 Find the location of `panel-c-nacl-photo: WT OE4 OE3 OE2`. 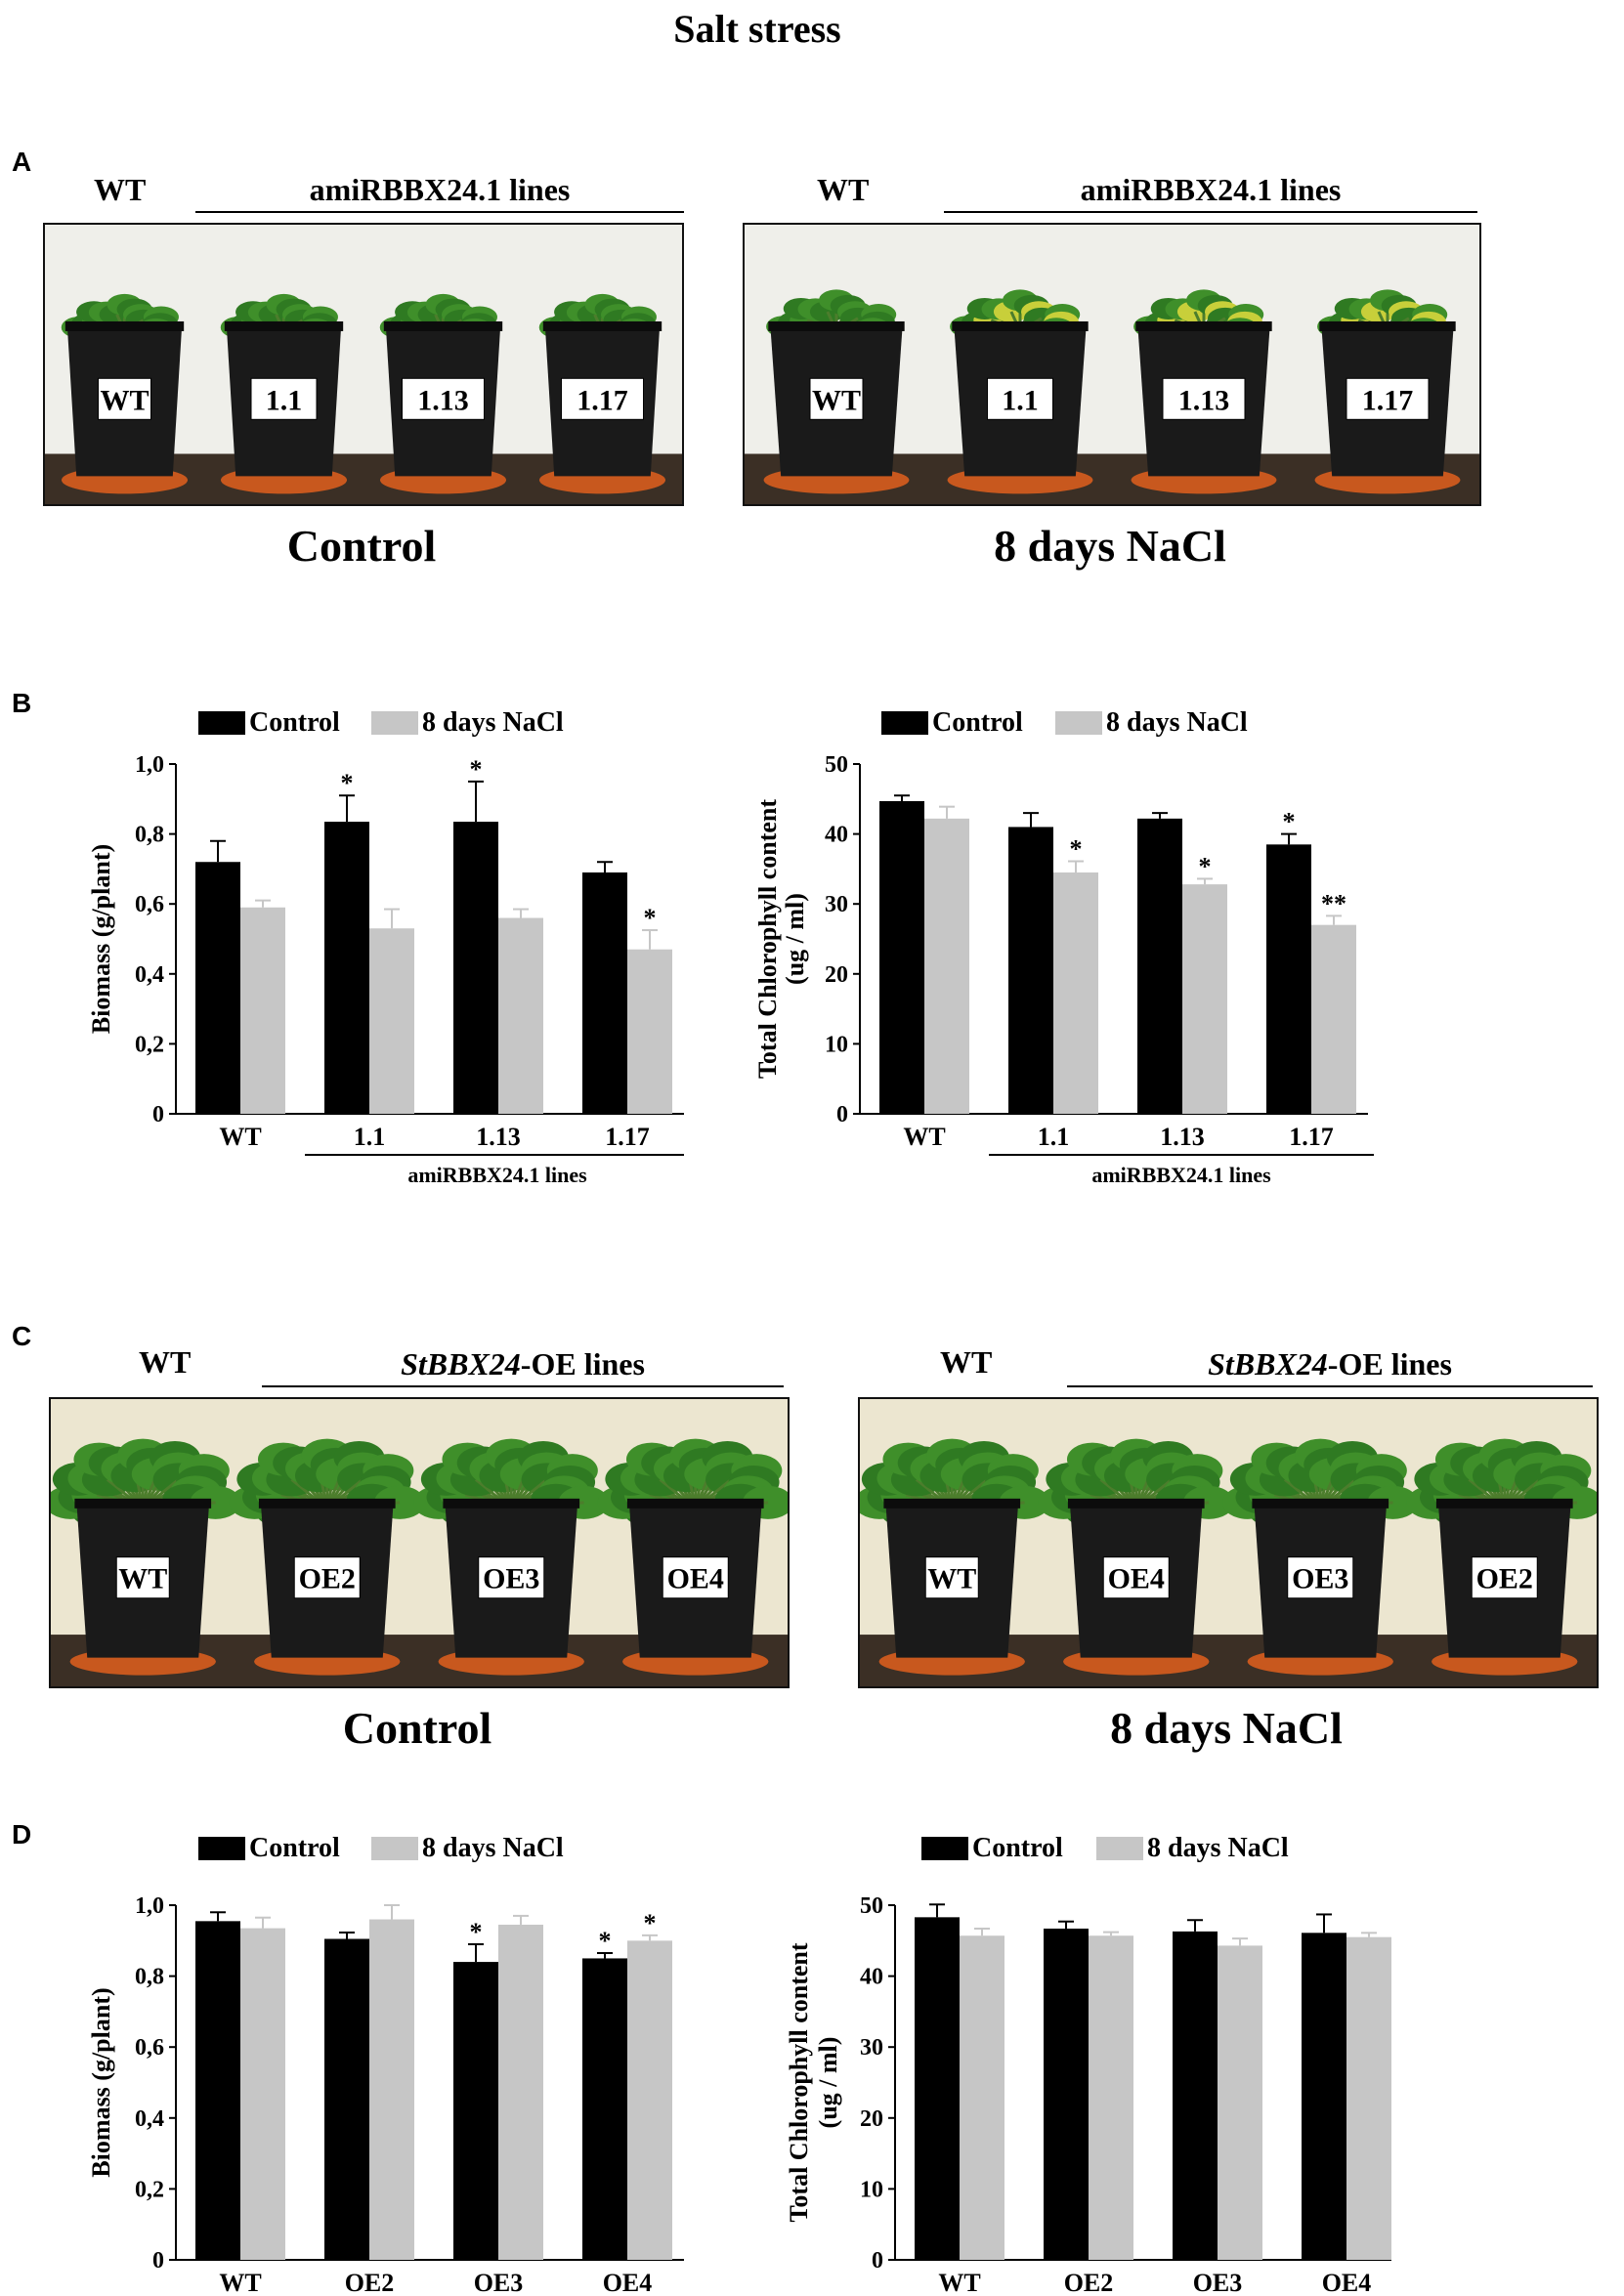

panel-c-nacl-photo: WT OE4 OE3 OE2 is located at coordinates (1229, 1542).